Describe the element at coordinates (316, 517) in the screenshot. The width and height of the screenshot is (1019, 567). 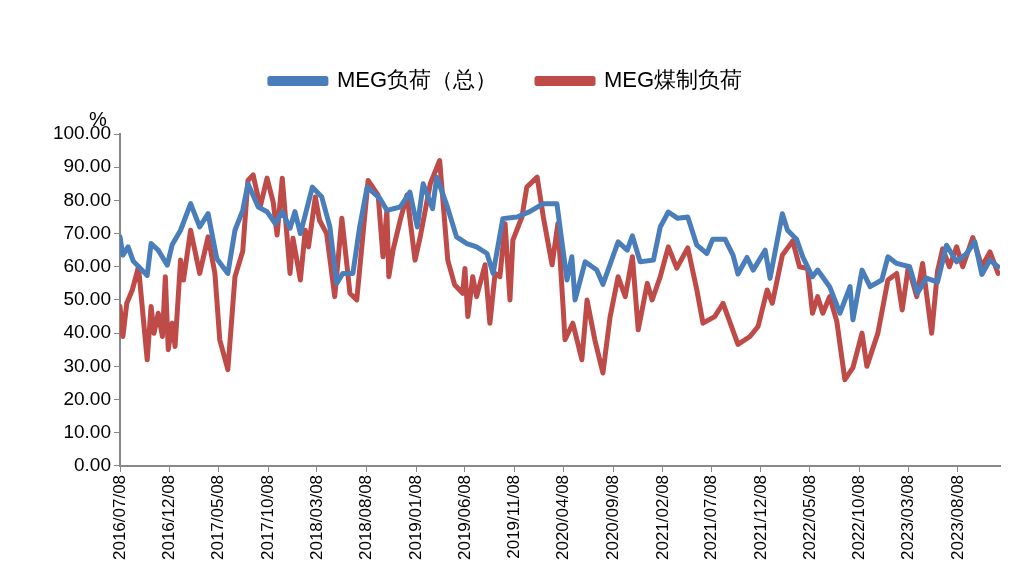
I see `x-tick-label: 2018/03/08` at that location.